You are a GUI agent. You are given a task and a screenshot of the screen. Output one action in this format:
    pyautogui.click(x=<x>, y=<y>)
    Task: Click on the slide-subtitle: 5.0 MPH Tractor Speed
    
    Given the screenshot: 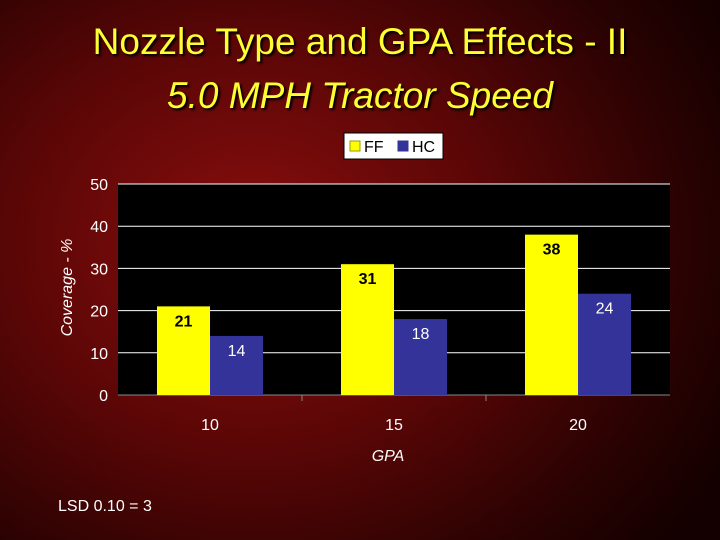 What is the action you would take?
    pyautogui.click(x=360, y=95)
    